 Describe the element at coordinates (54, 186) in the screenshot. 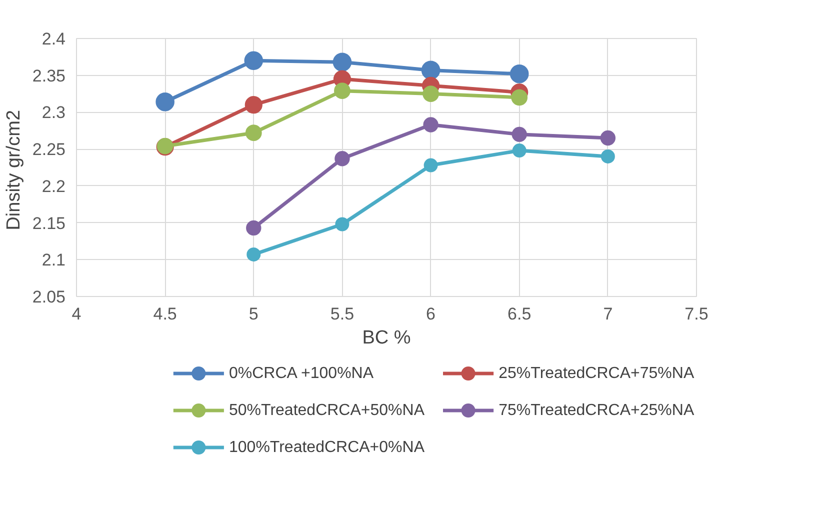

I see `y-tick-label: 2.2` at that location.